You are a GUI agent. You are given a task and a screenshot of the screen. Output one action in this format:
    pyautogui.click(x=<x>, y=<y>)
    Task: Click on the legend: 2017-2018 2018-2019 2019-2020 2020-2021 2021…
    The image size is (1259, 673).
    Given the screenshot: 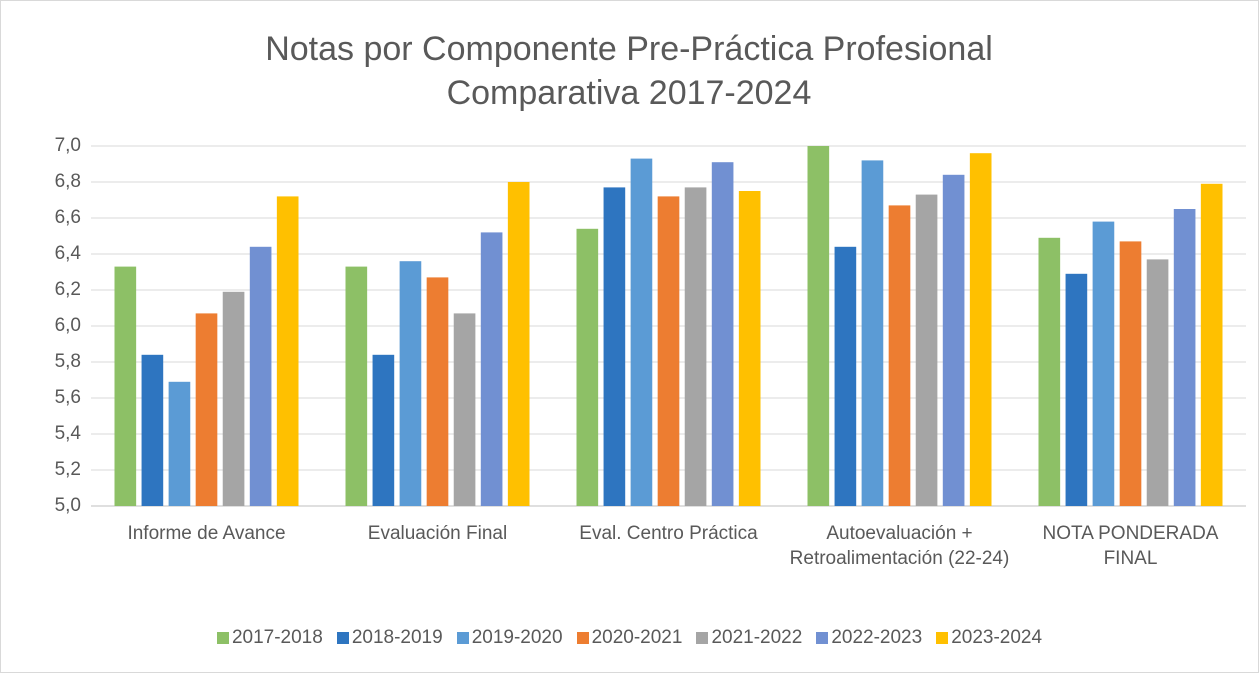 What is the action you would take?
    pyautogui.click(x=629, y=638)
    